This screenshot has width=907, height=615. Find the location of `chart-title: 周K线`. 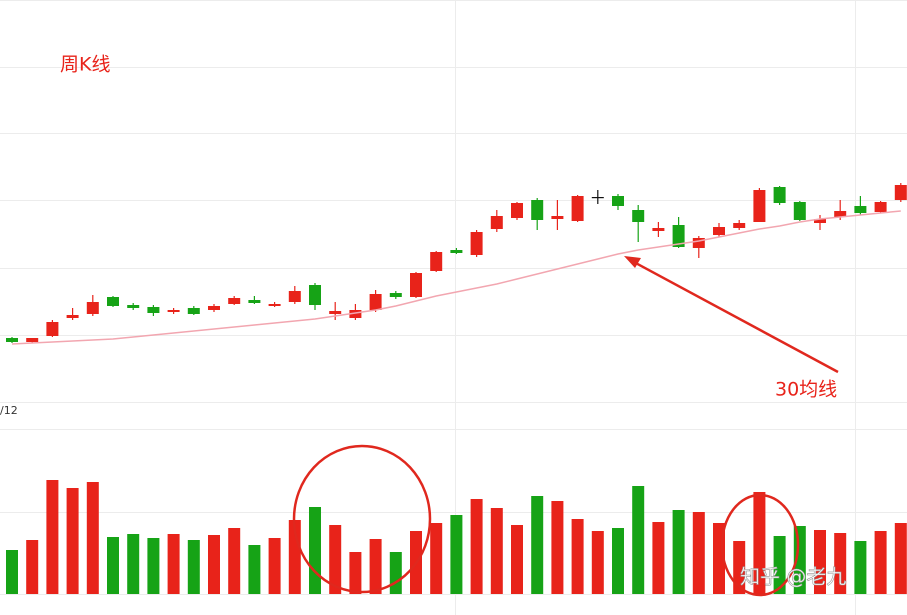

chart-title: 周K线 is located at coordinates (85, 65).